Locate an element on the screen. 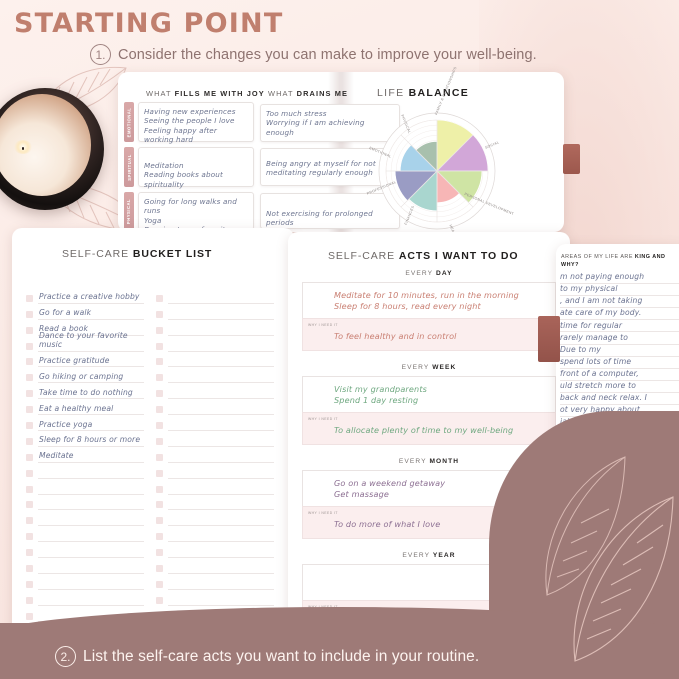 The height and width of the screenshot is (679, 679). bucket-list-row: Meditate is located at coordinates (85, 455).